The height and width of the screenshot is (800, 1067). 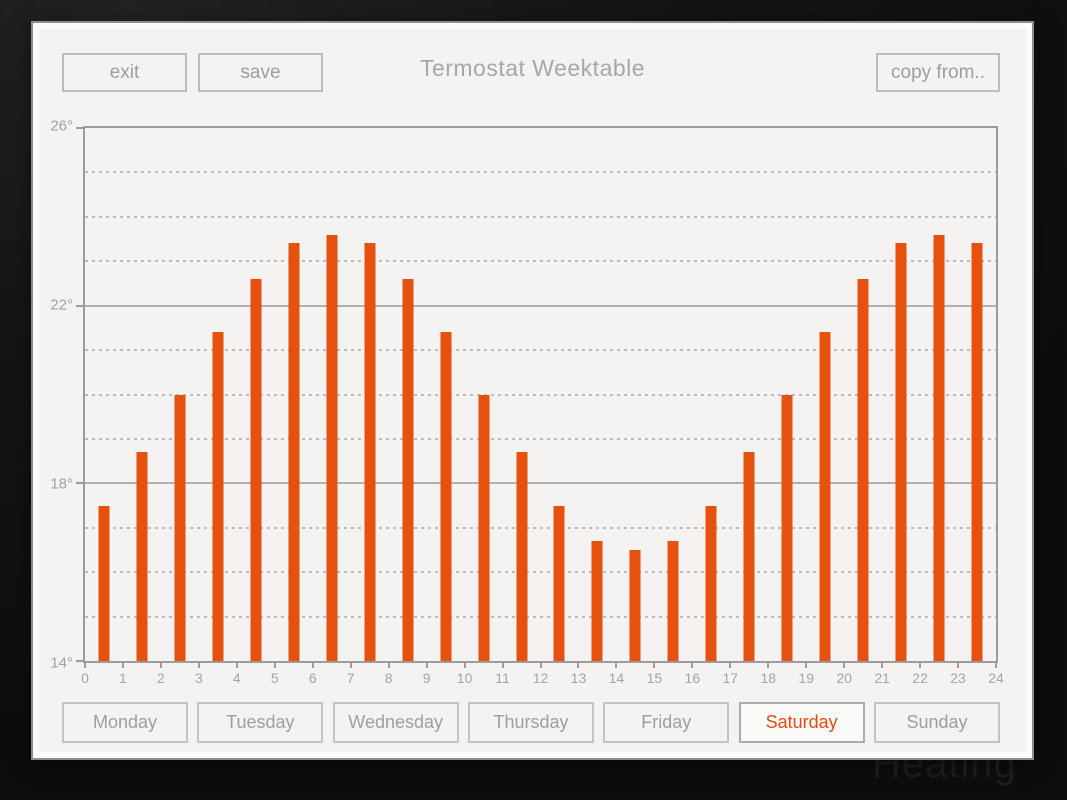 What do you see at coordinates (350, 678) in the screenshot?
I see `x-axis-label: 7` at bounding box center [350, 678].